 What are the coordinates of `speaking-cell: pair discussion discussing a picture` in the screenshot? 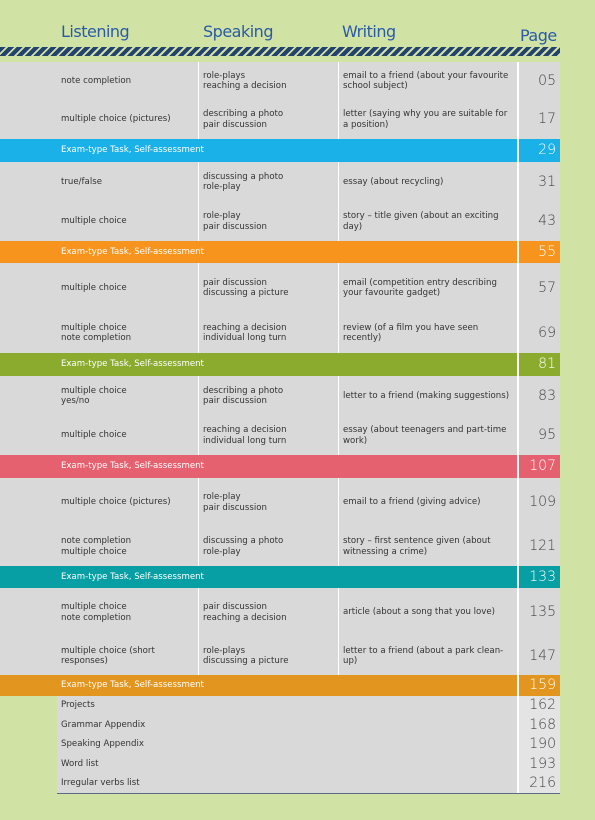 It's located at (268, 288).